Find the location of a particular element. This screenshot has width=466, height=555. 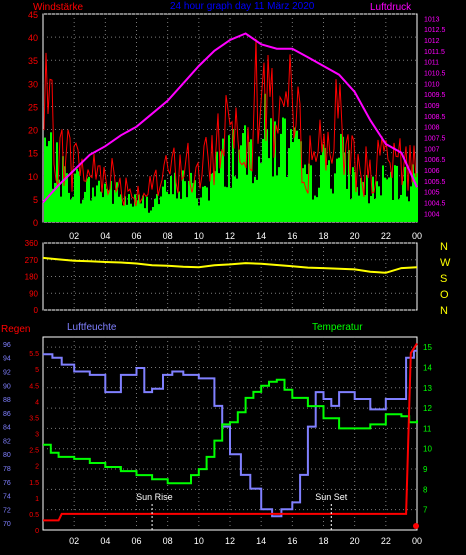

humidity-tick-label: 82 is located at coordinates (7, 441).